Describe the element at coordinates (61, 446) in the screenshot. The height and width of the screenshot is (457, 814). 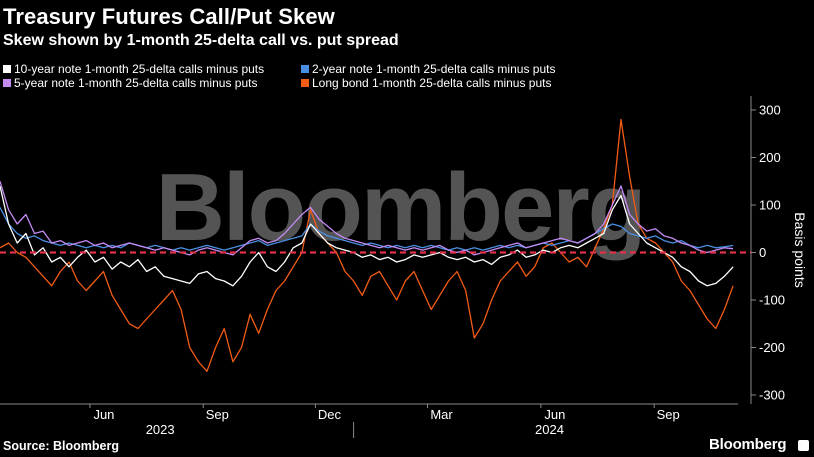
I see `source-note: Source: Bloomberg` at that location.